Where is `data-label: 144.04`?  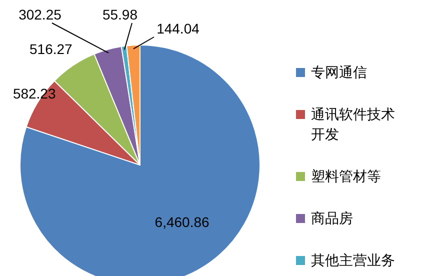
data-label: 144.04 is located at coordinates (178, 28).